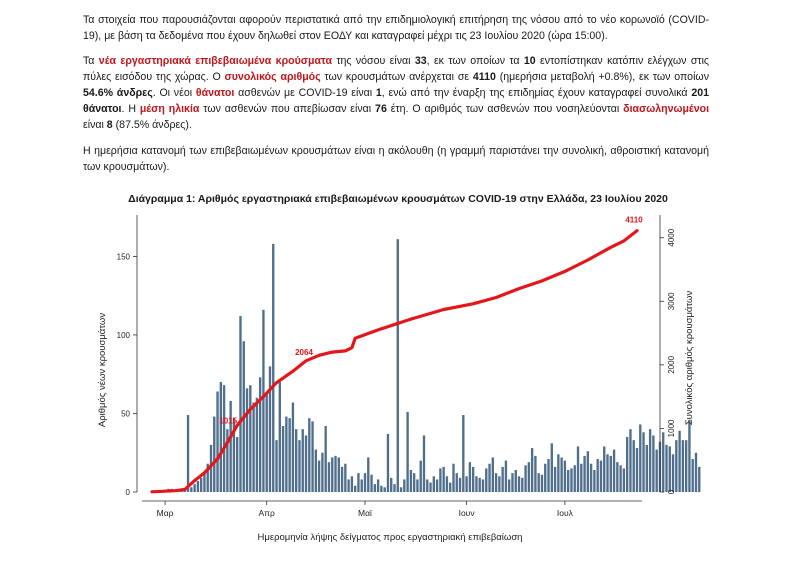 The image size is (796, 562). Describe the element at coordinates (124, 256) in the screenshot. I see `y-tick-label: 150` at that location.